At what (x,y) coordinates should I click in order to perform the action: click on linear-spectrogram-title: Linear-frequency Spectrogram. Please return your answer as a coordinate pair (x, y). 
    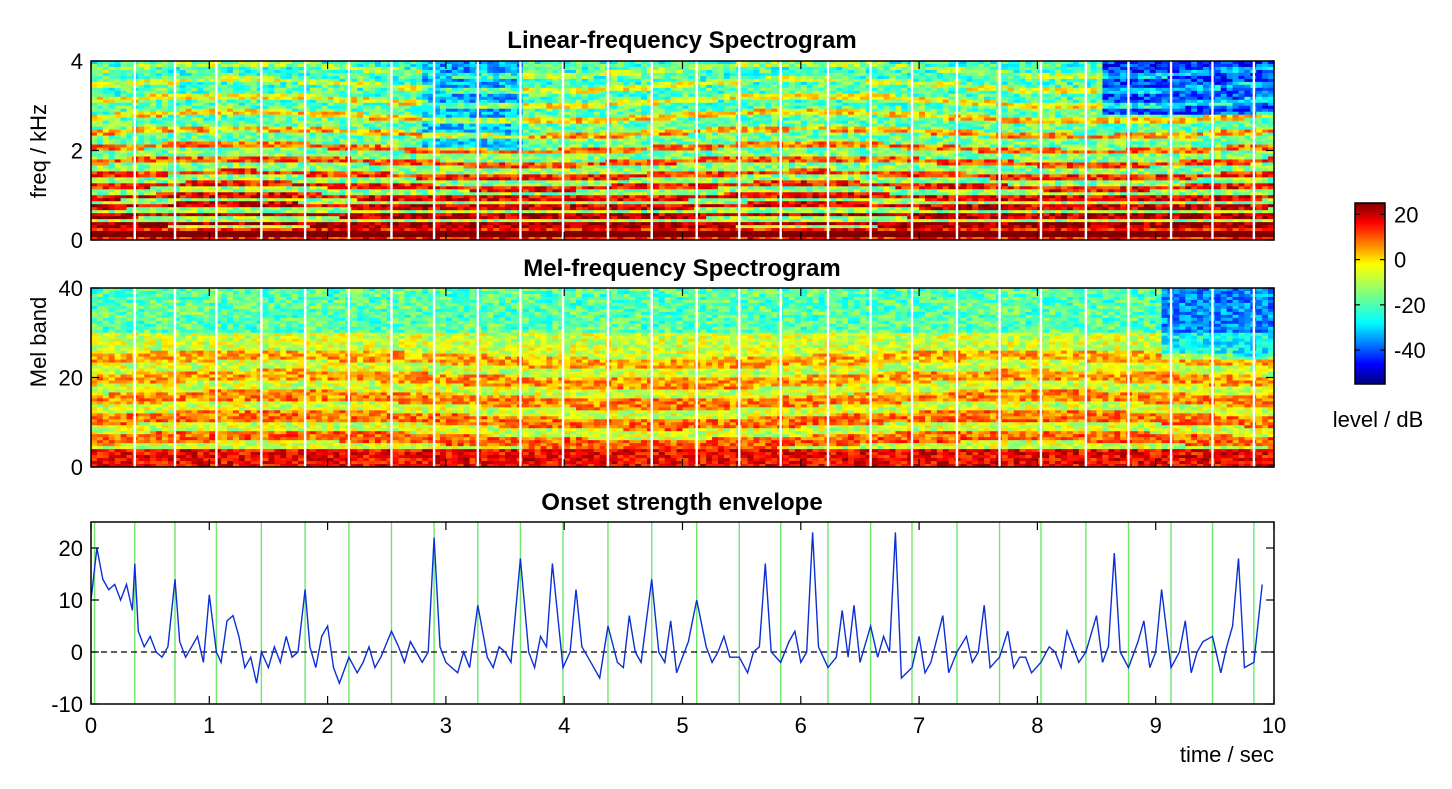
    Looking at the image, I should click on (681, 40).